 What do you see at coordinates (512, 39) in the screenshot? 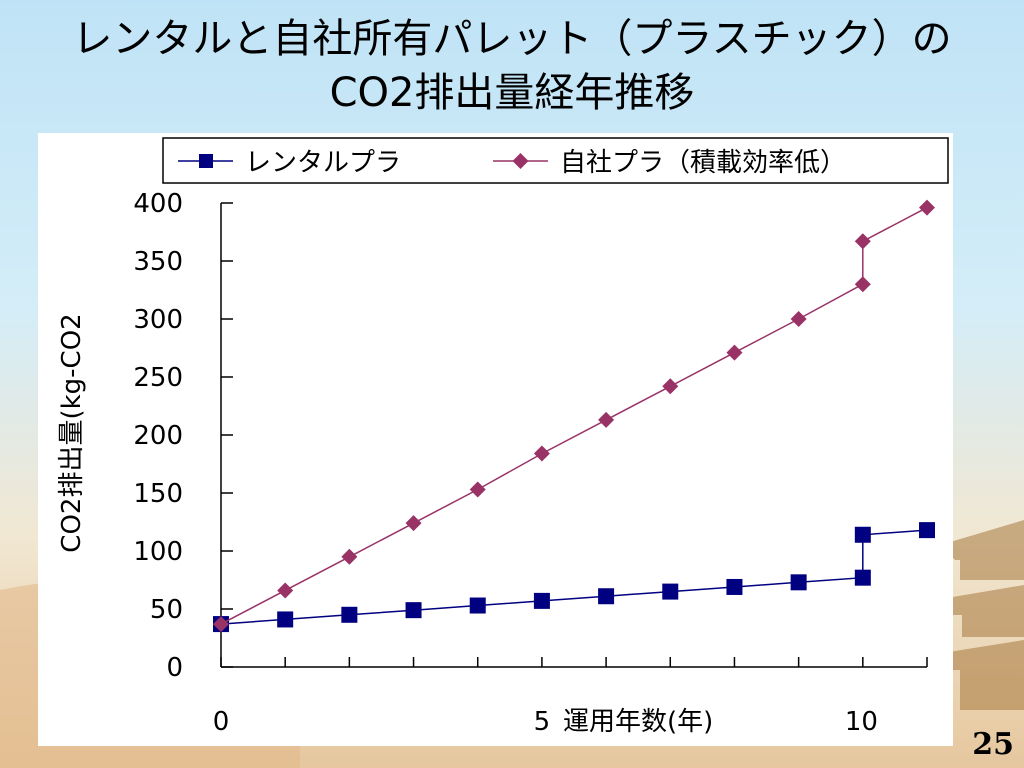
I see `slide-title-line1: レンタルと自社所有パレット（プラスチック）の` at bounding box center [512, 39].